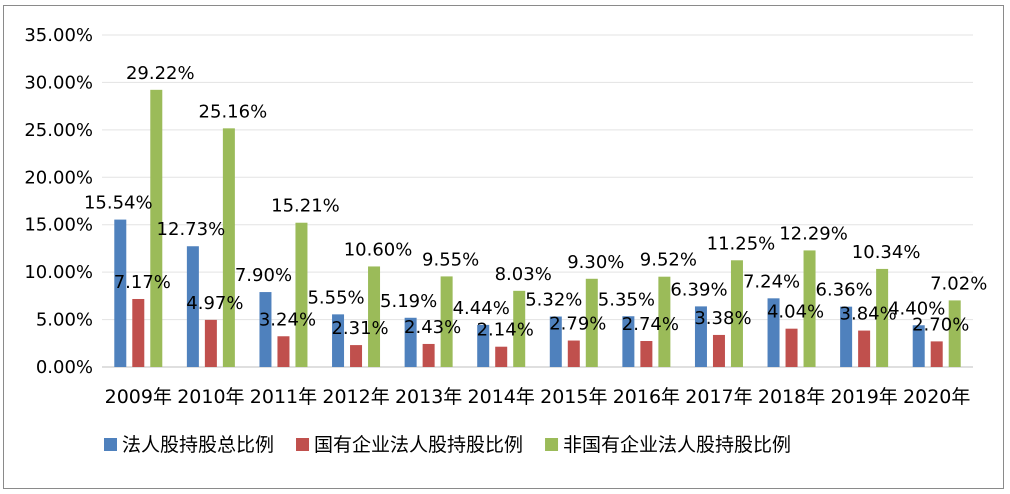  Describe the element at coordinates (505, 330) in the screenshot. I see `data-label: 2.14%` at that location.